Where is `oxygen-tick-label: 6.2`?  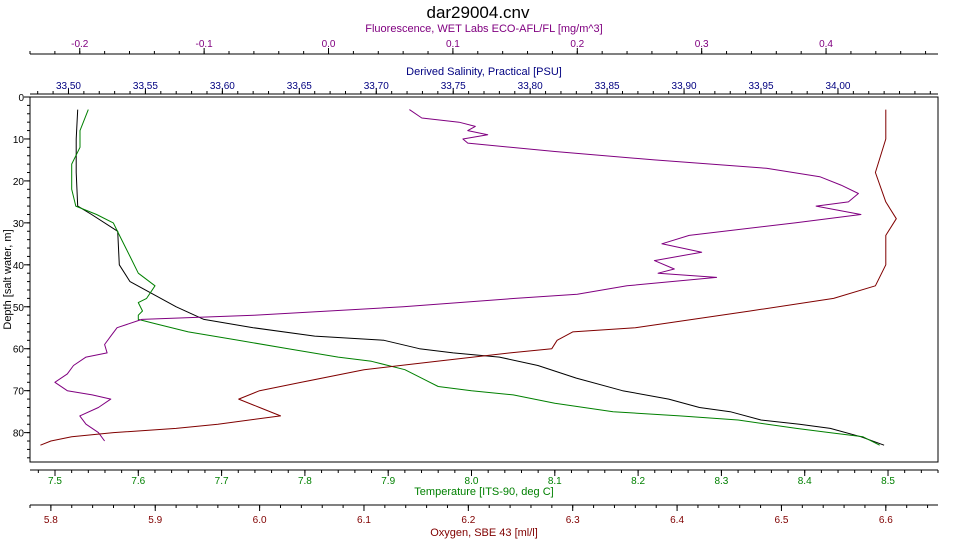
oxygen-tick-label: 6.2 is located at coordinates (468, 520).